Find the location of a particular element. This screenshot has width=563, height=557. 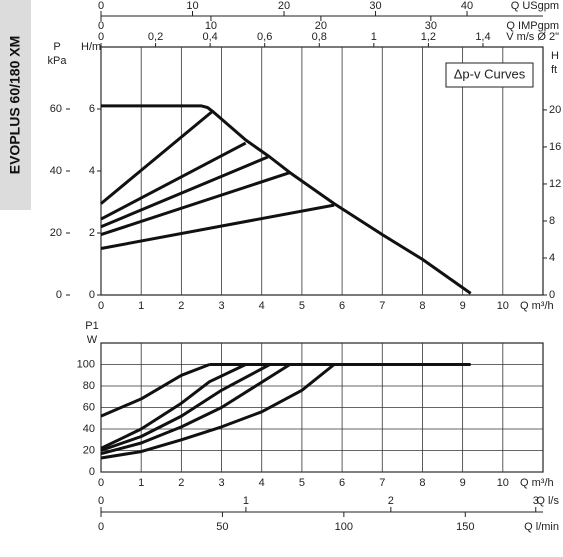

y-axis-label: P1 is located at coordinates (91, 326).